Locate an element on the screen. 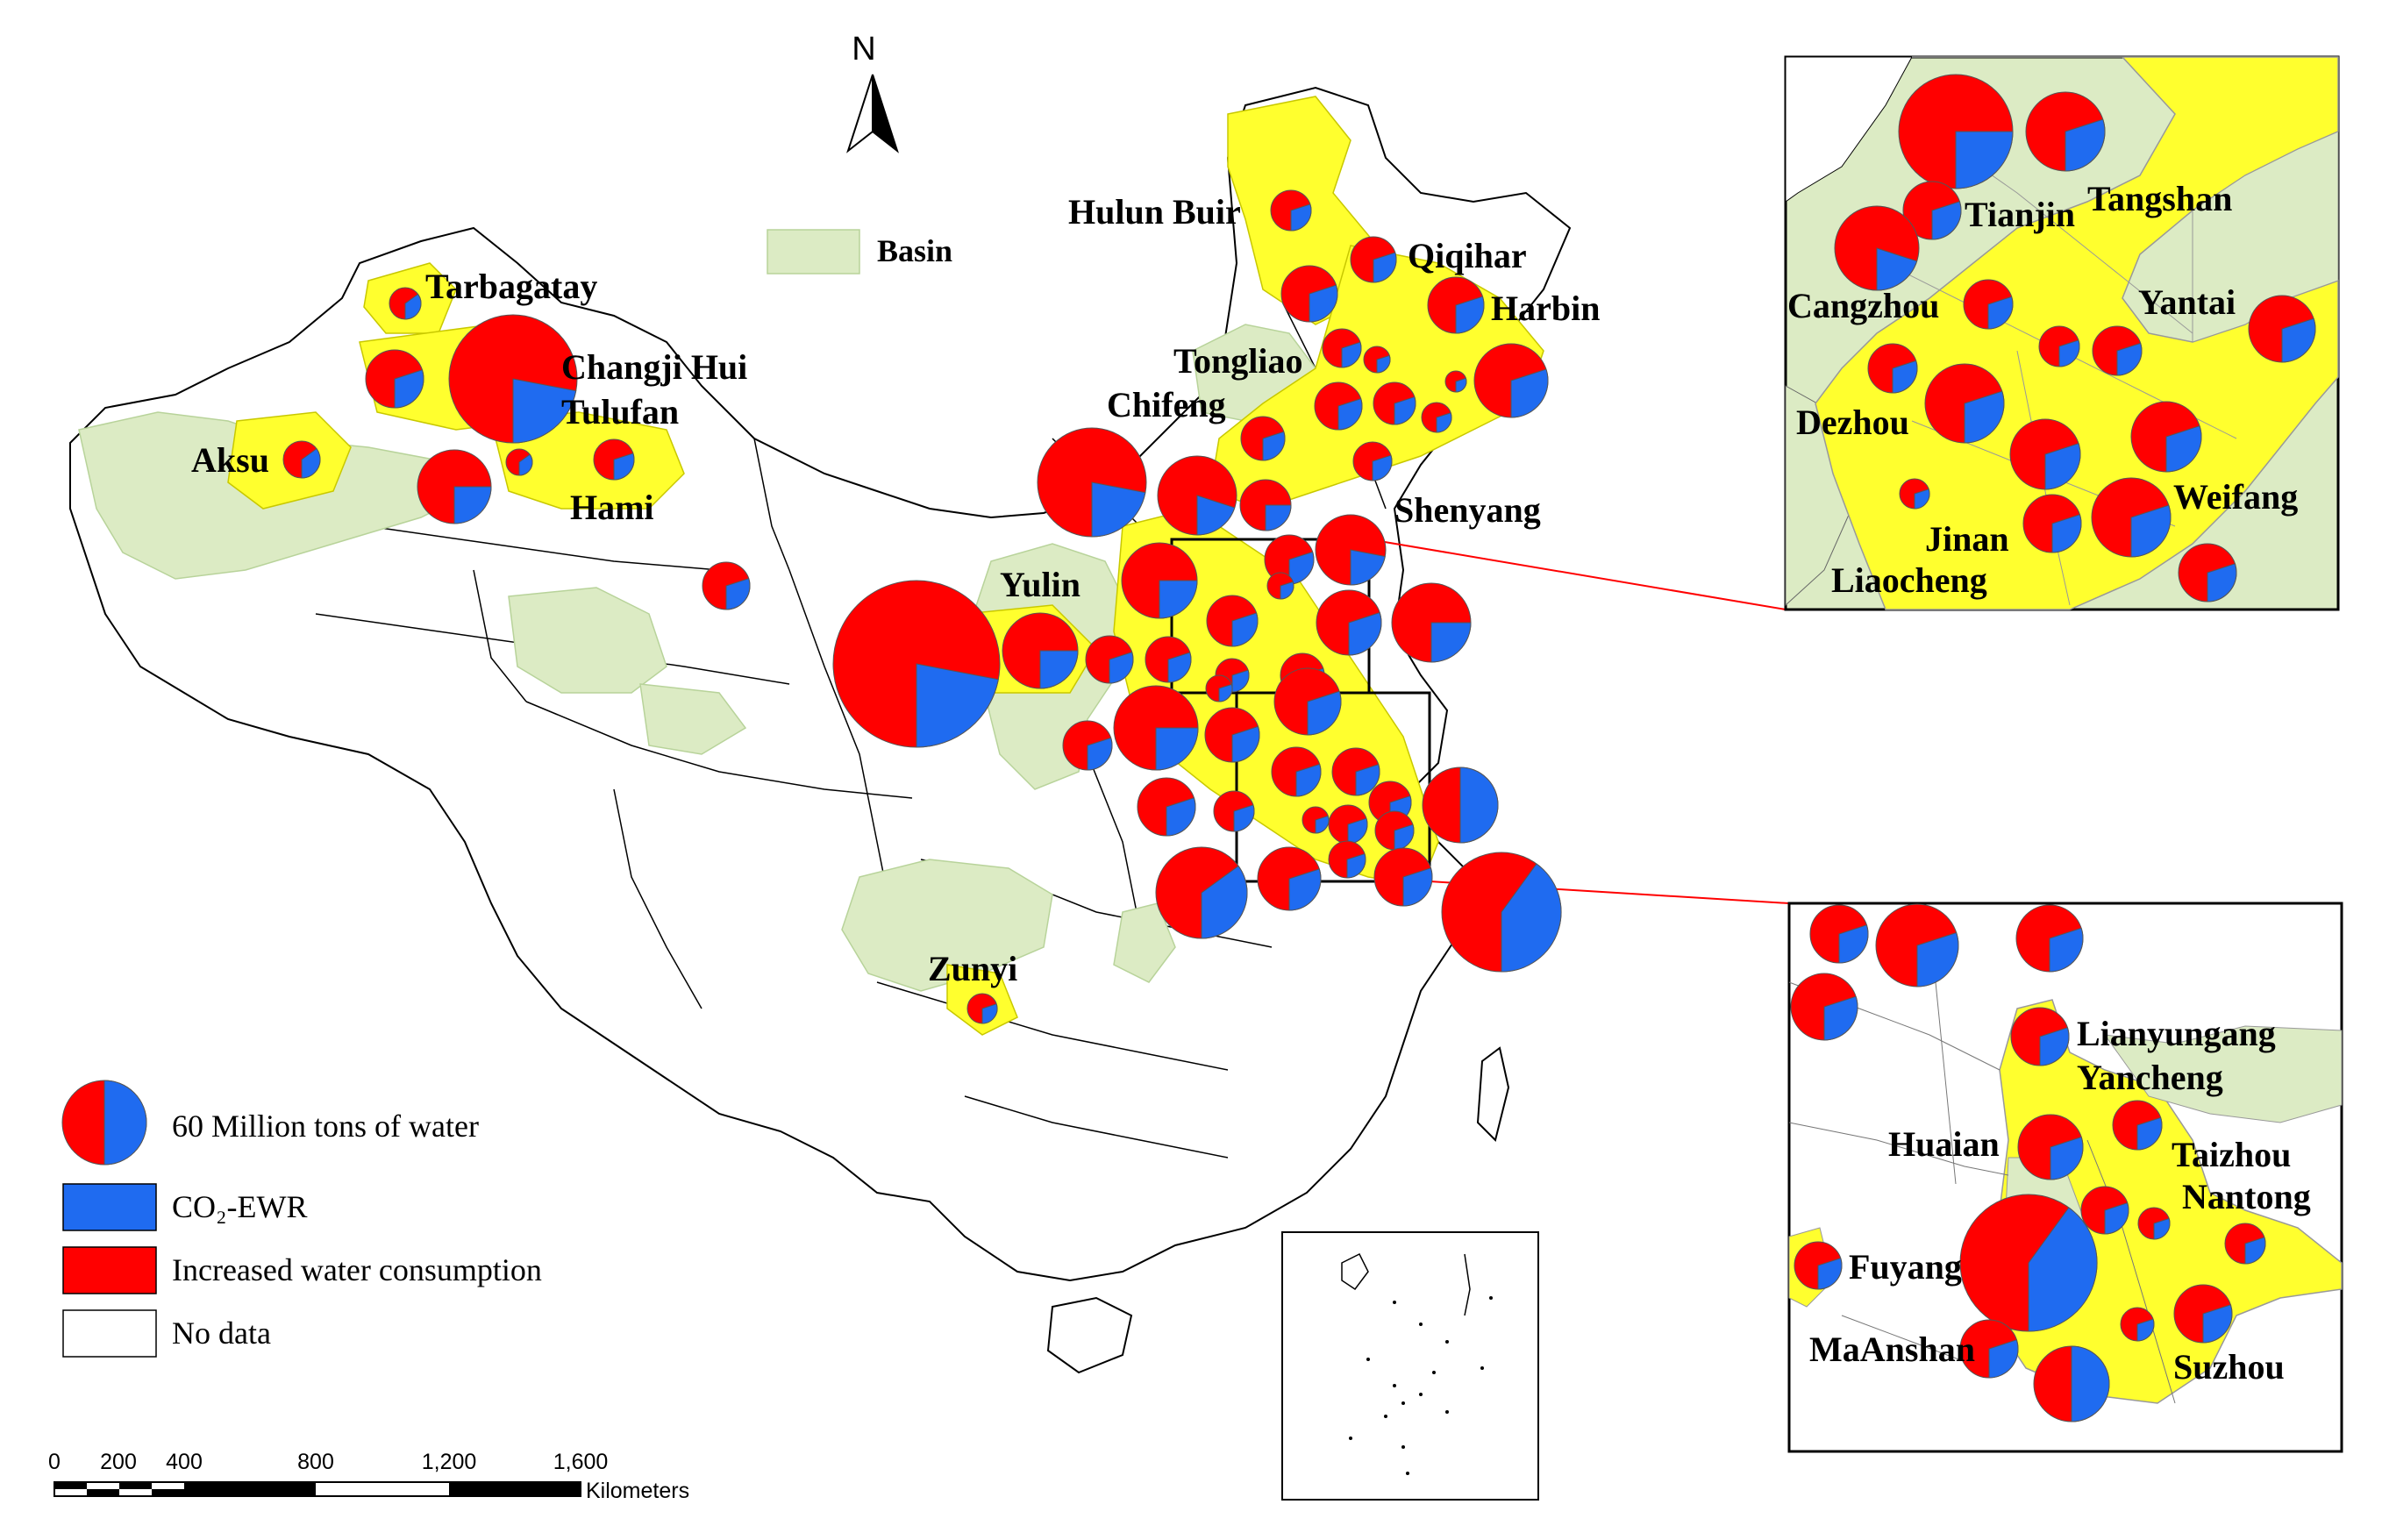 The image size is (2382, 1540). scale-tick: 800 is located at coordinates (315, 1462).